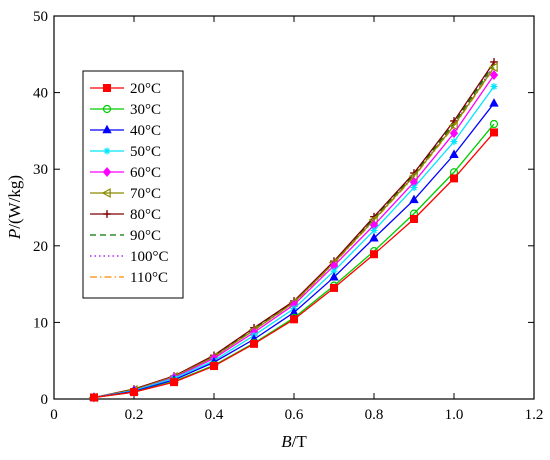  What do you see at coordinates (145, 194) in the screenshot?
I see `legend-label: 70°C` at bounding box center [145, 194].